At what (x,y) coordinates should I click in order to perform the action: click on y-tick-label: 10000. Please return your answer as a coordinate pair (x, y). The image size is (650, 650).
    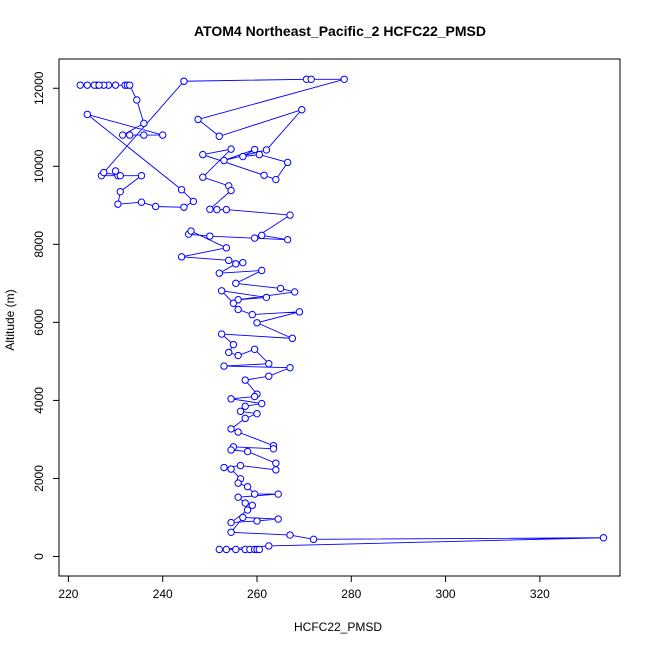
    Looking at the image, I should click on (39, 166).